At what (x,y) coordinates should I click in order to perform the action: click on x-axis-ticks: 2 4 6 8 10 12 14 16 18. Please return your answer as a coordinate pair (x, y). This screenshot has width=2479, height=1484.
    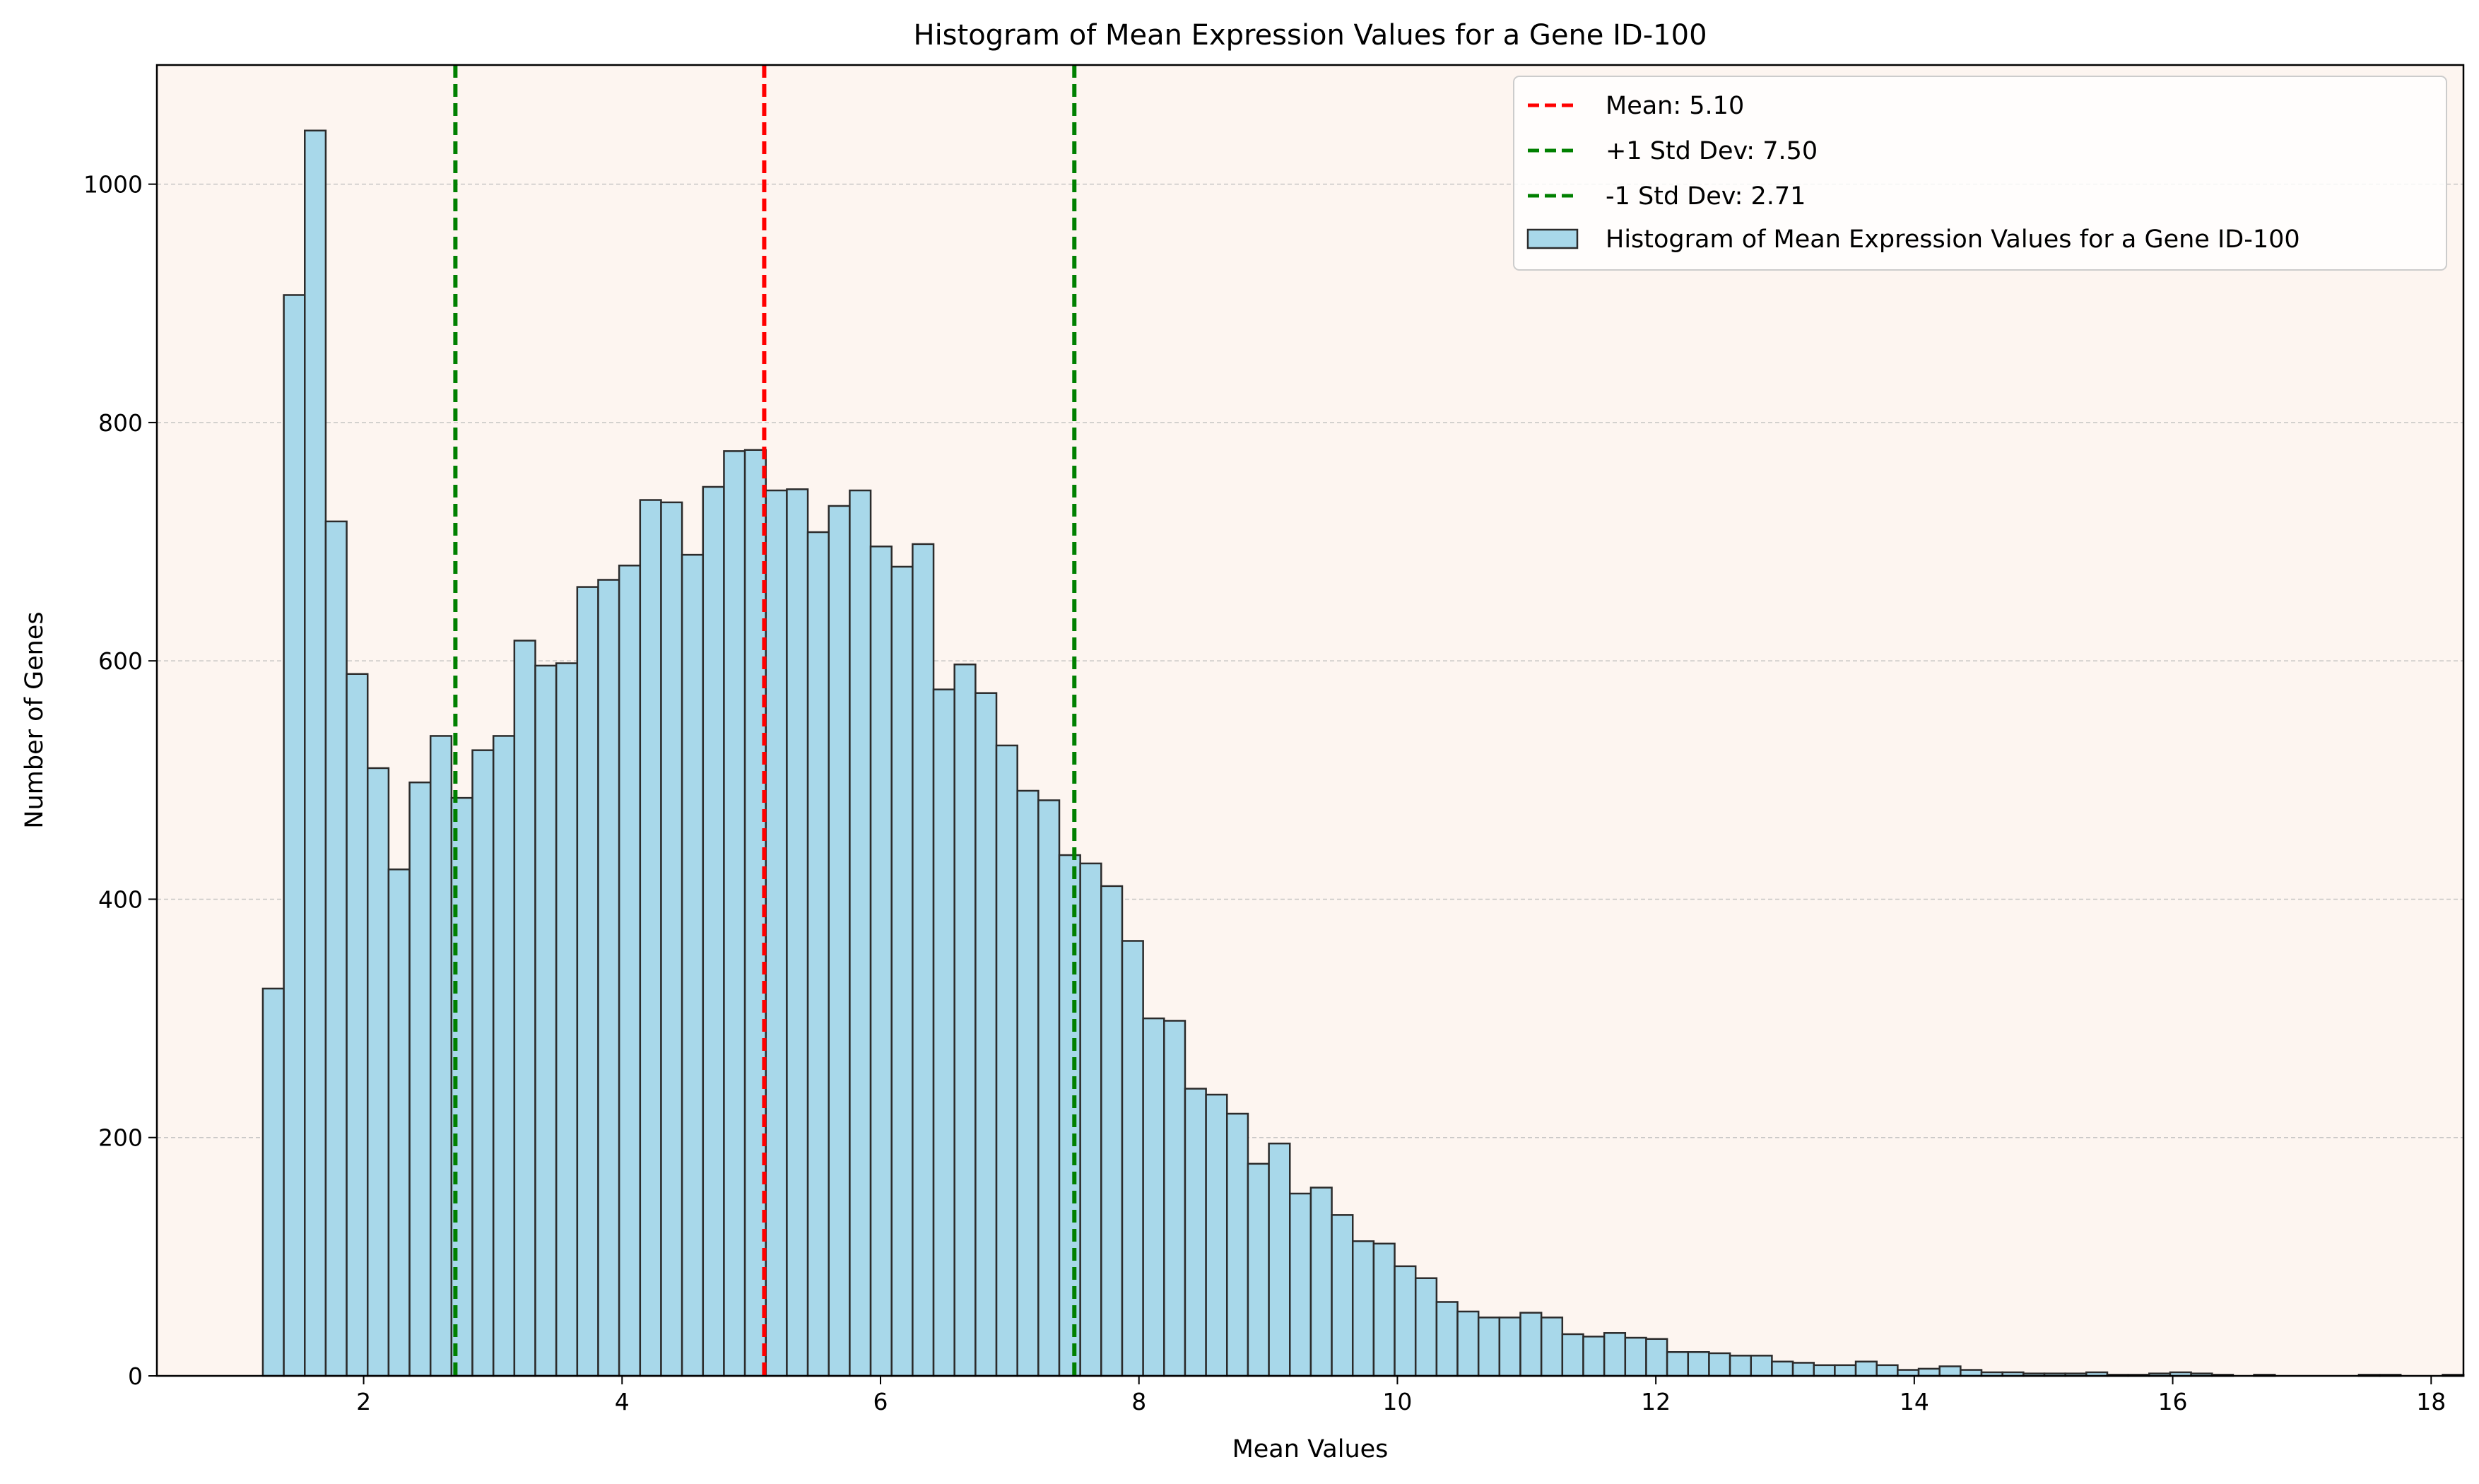
    Looking at the image, I should click on (1401, 1395).